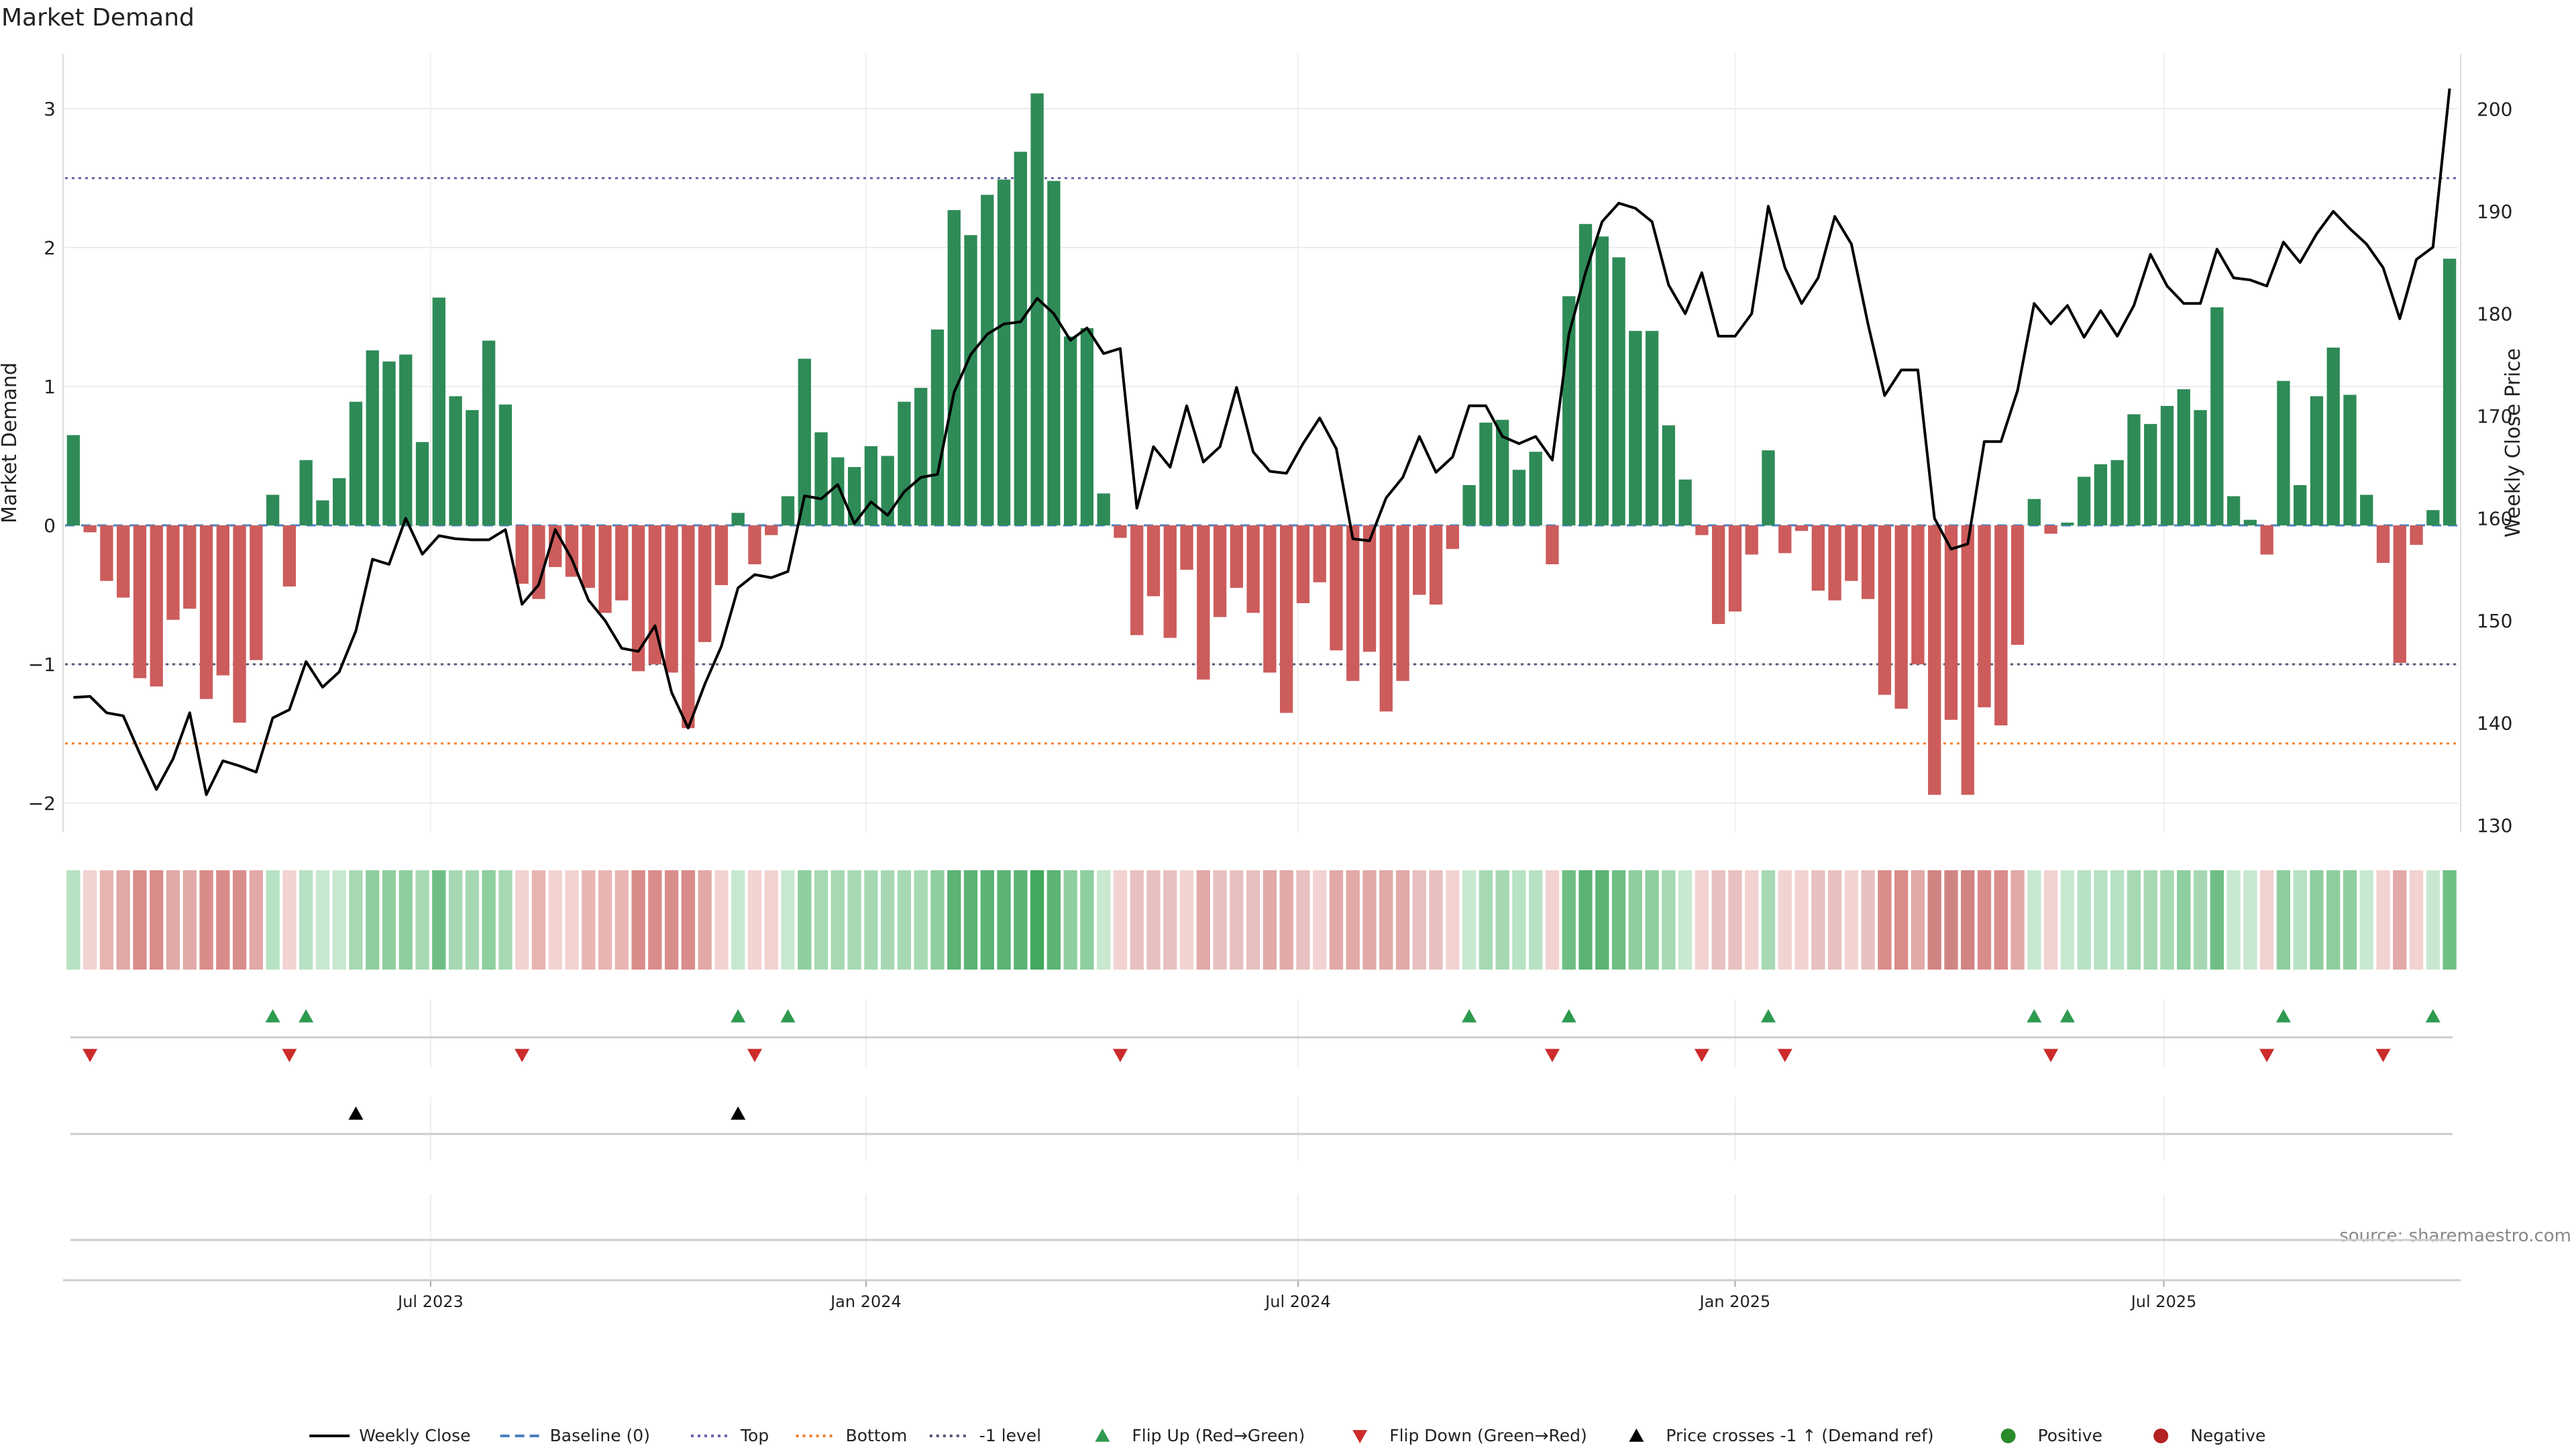 This screenshot has height=1452, width=2576. Describe the element at coordinates (754, 1436) in the screenshot. I see `legend-label: Top` at that location.